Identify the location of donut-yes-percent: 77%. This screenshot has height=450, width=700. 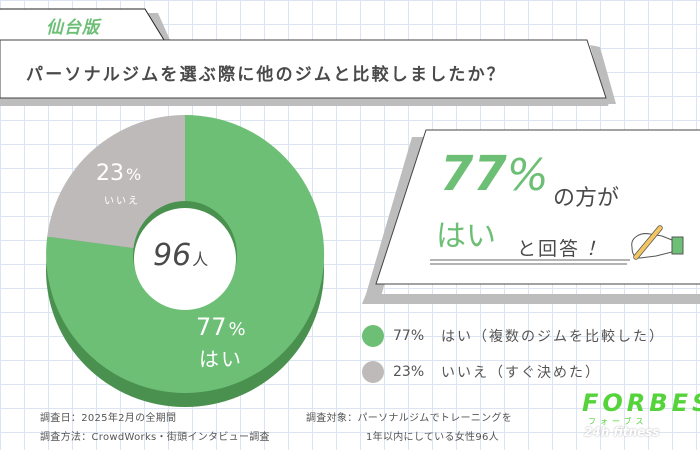
(221, 327).